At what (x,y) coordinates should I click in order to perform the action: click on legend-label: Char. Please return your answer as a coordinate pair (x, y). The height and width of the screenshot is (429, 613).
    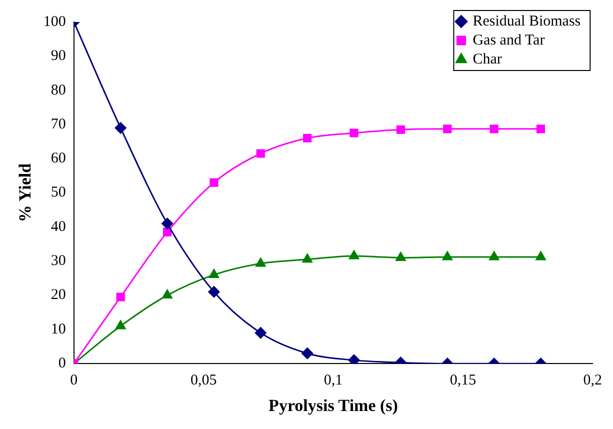
    Looking at the image, I should click on (487, 59).